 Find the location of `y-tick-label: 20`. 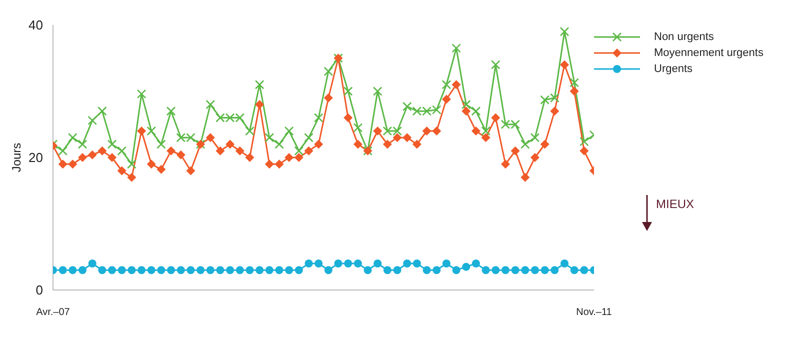

y-tick-label: 20 is located at coordinates (35, 158).